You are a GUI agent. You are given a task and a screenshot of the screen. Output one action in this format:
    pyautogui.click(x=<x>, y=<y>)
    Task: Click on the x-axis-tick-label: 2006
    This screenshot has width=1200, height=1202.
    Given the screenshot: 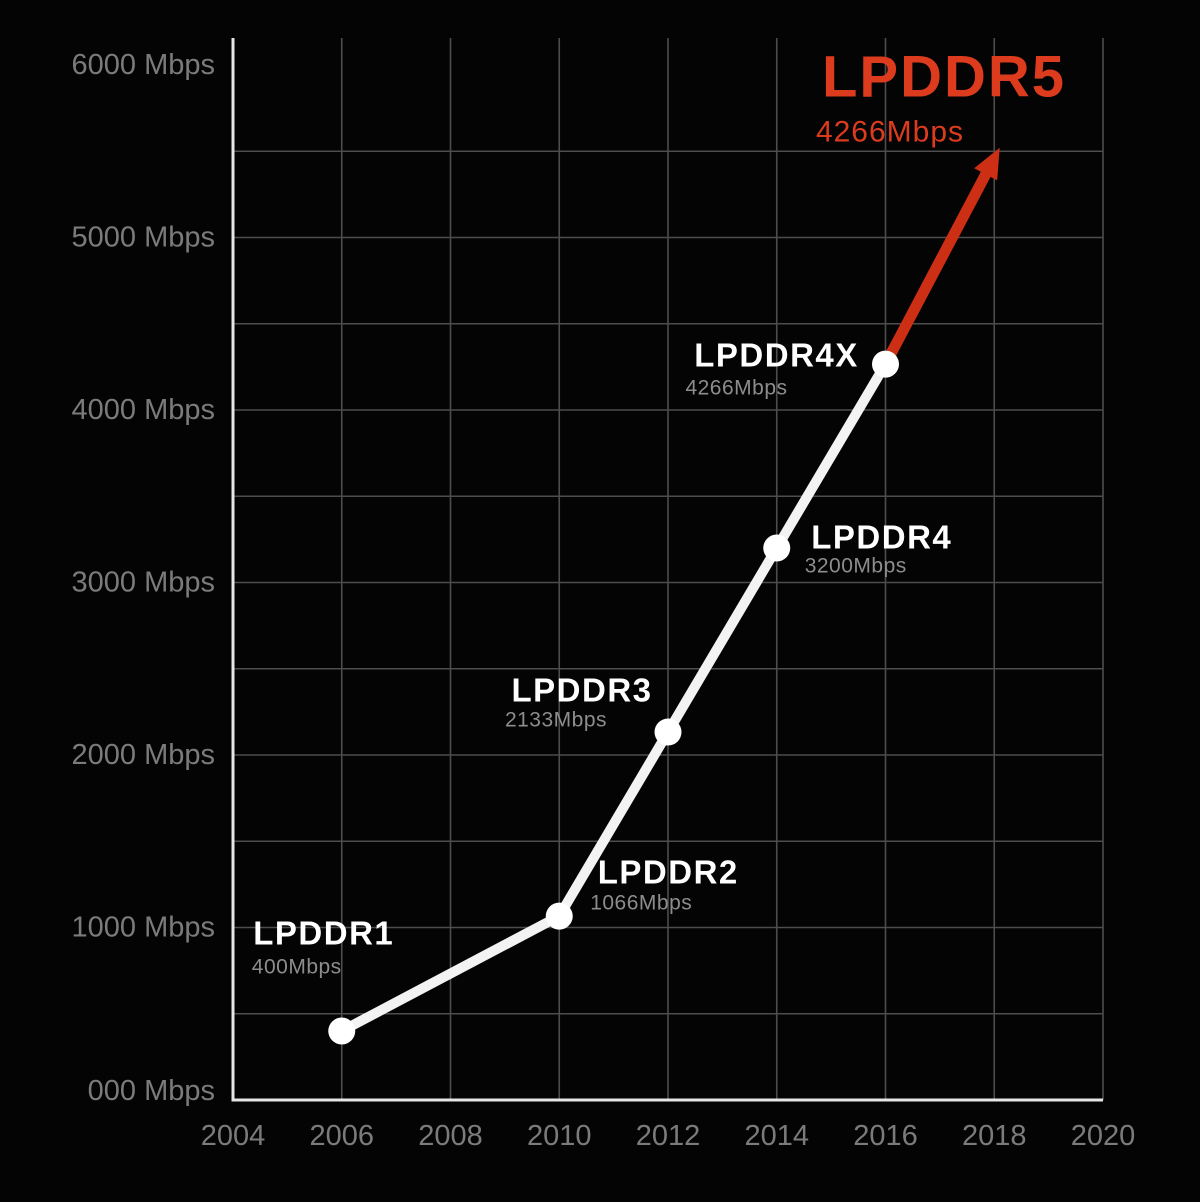 What is the action you would take?
    pyautogui.click(x=341, y=1136)
    